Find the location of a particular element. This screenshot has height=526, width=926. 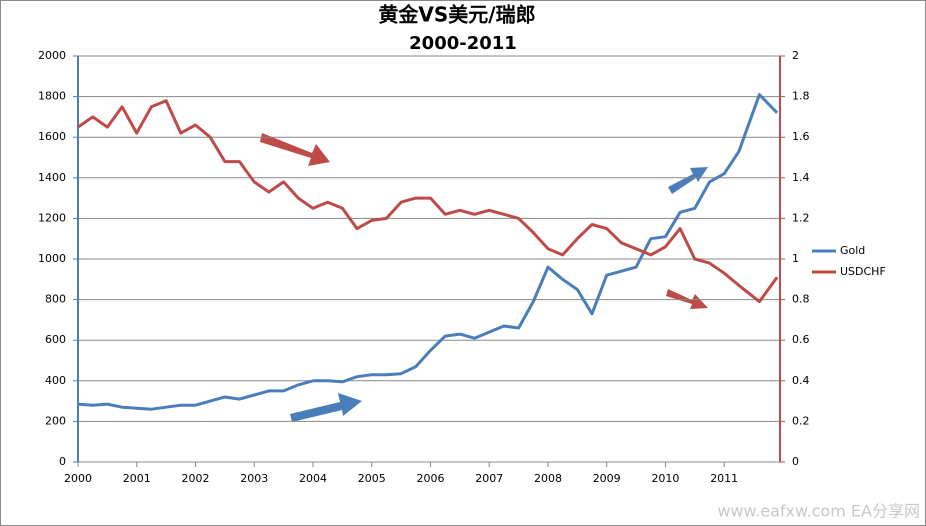

x-tick-label: 2006 is located at coordinates (430, 478).